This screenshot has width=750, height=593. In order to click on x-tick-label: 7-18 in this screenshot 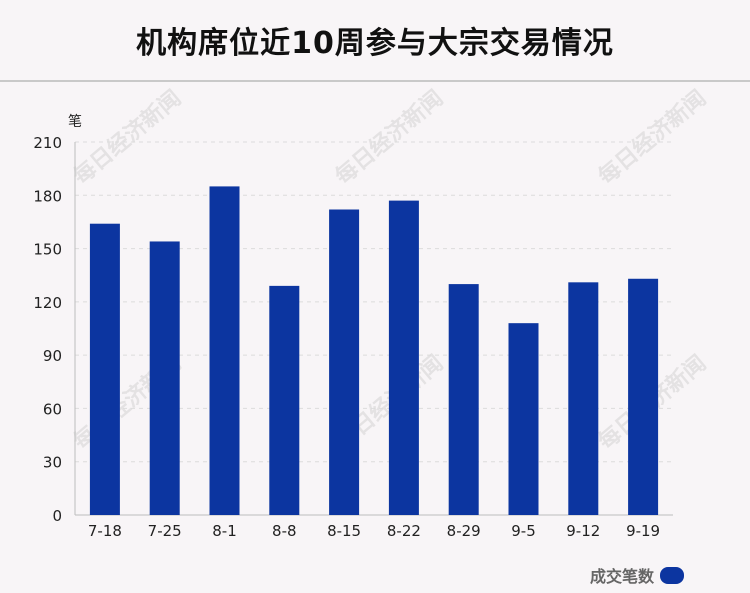, I will do `click(105, 531)`.